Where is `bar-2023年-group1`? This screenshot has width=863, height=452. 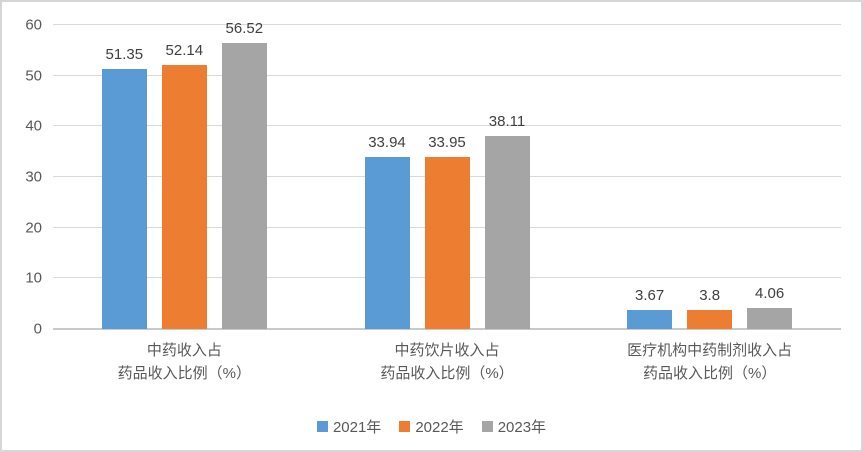
bar-2023年-group1 is located at coordinates (244, 186).